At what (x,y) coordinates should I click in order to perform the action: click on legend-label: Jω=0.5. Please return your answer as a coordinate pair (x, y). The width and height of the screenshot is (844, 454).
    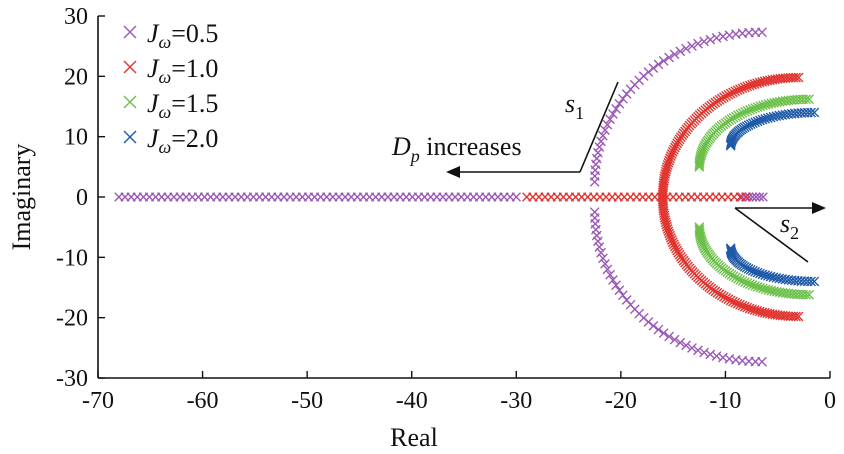
    Looking at the image, I should click on (182, 35).